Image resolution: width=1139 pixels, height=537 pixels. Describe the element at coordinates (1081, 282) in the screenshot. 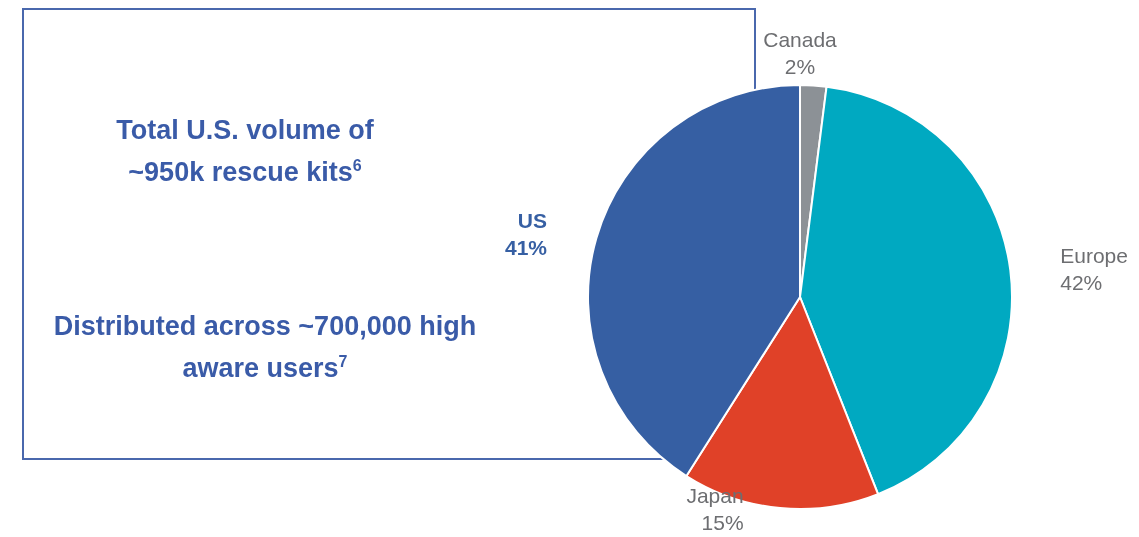

I see `data-label: 42%` at that location.